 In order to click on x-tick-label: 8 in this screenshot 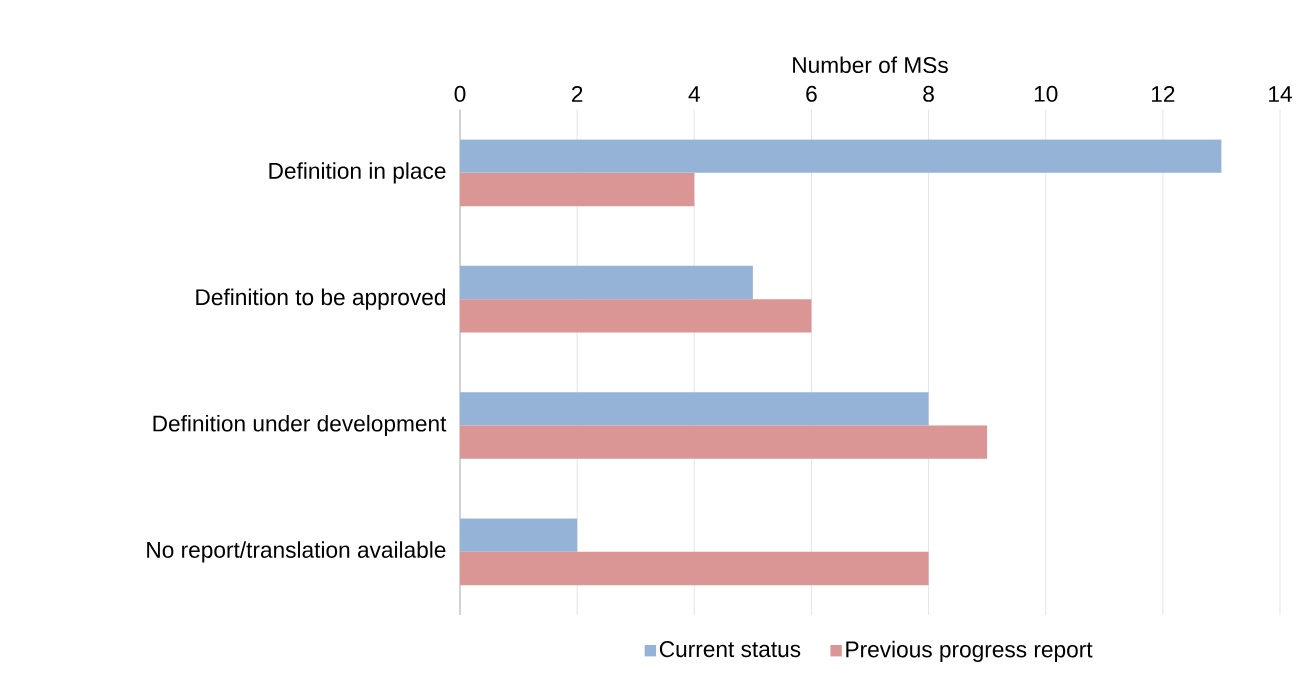, I will do `click(928, 93)`.